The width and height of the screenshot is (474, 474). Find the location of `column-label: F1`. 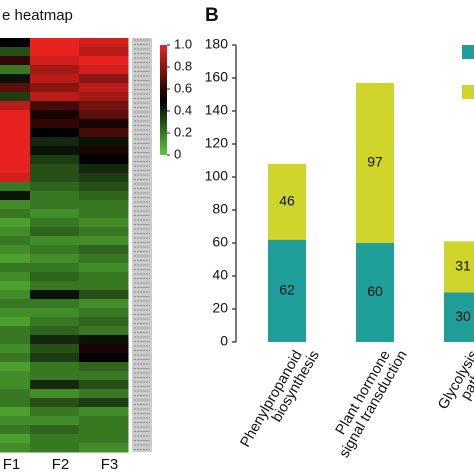

column-label: F1 is located at coordinates (12, 464).